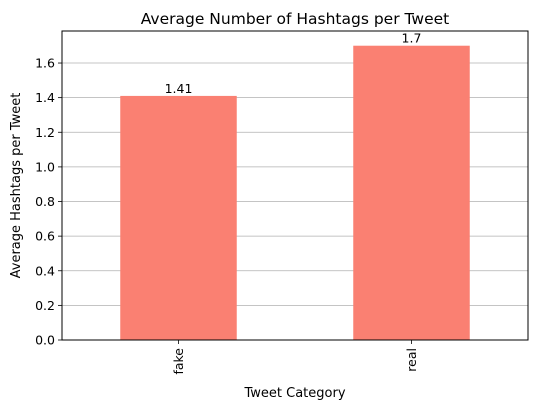 Image resolution: width=536 pixels, height=409 pixels. What do you see at coordinates (45, 63) in the screenshot?
I see `y-tick-label: 1.6` at bounding box center [45, 63].